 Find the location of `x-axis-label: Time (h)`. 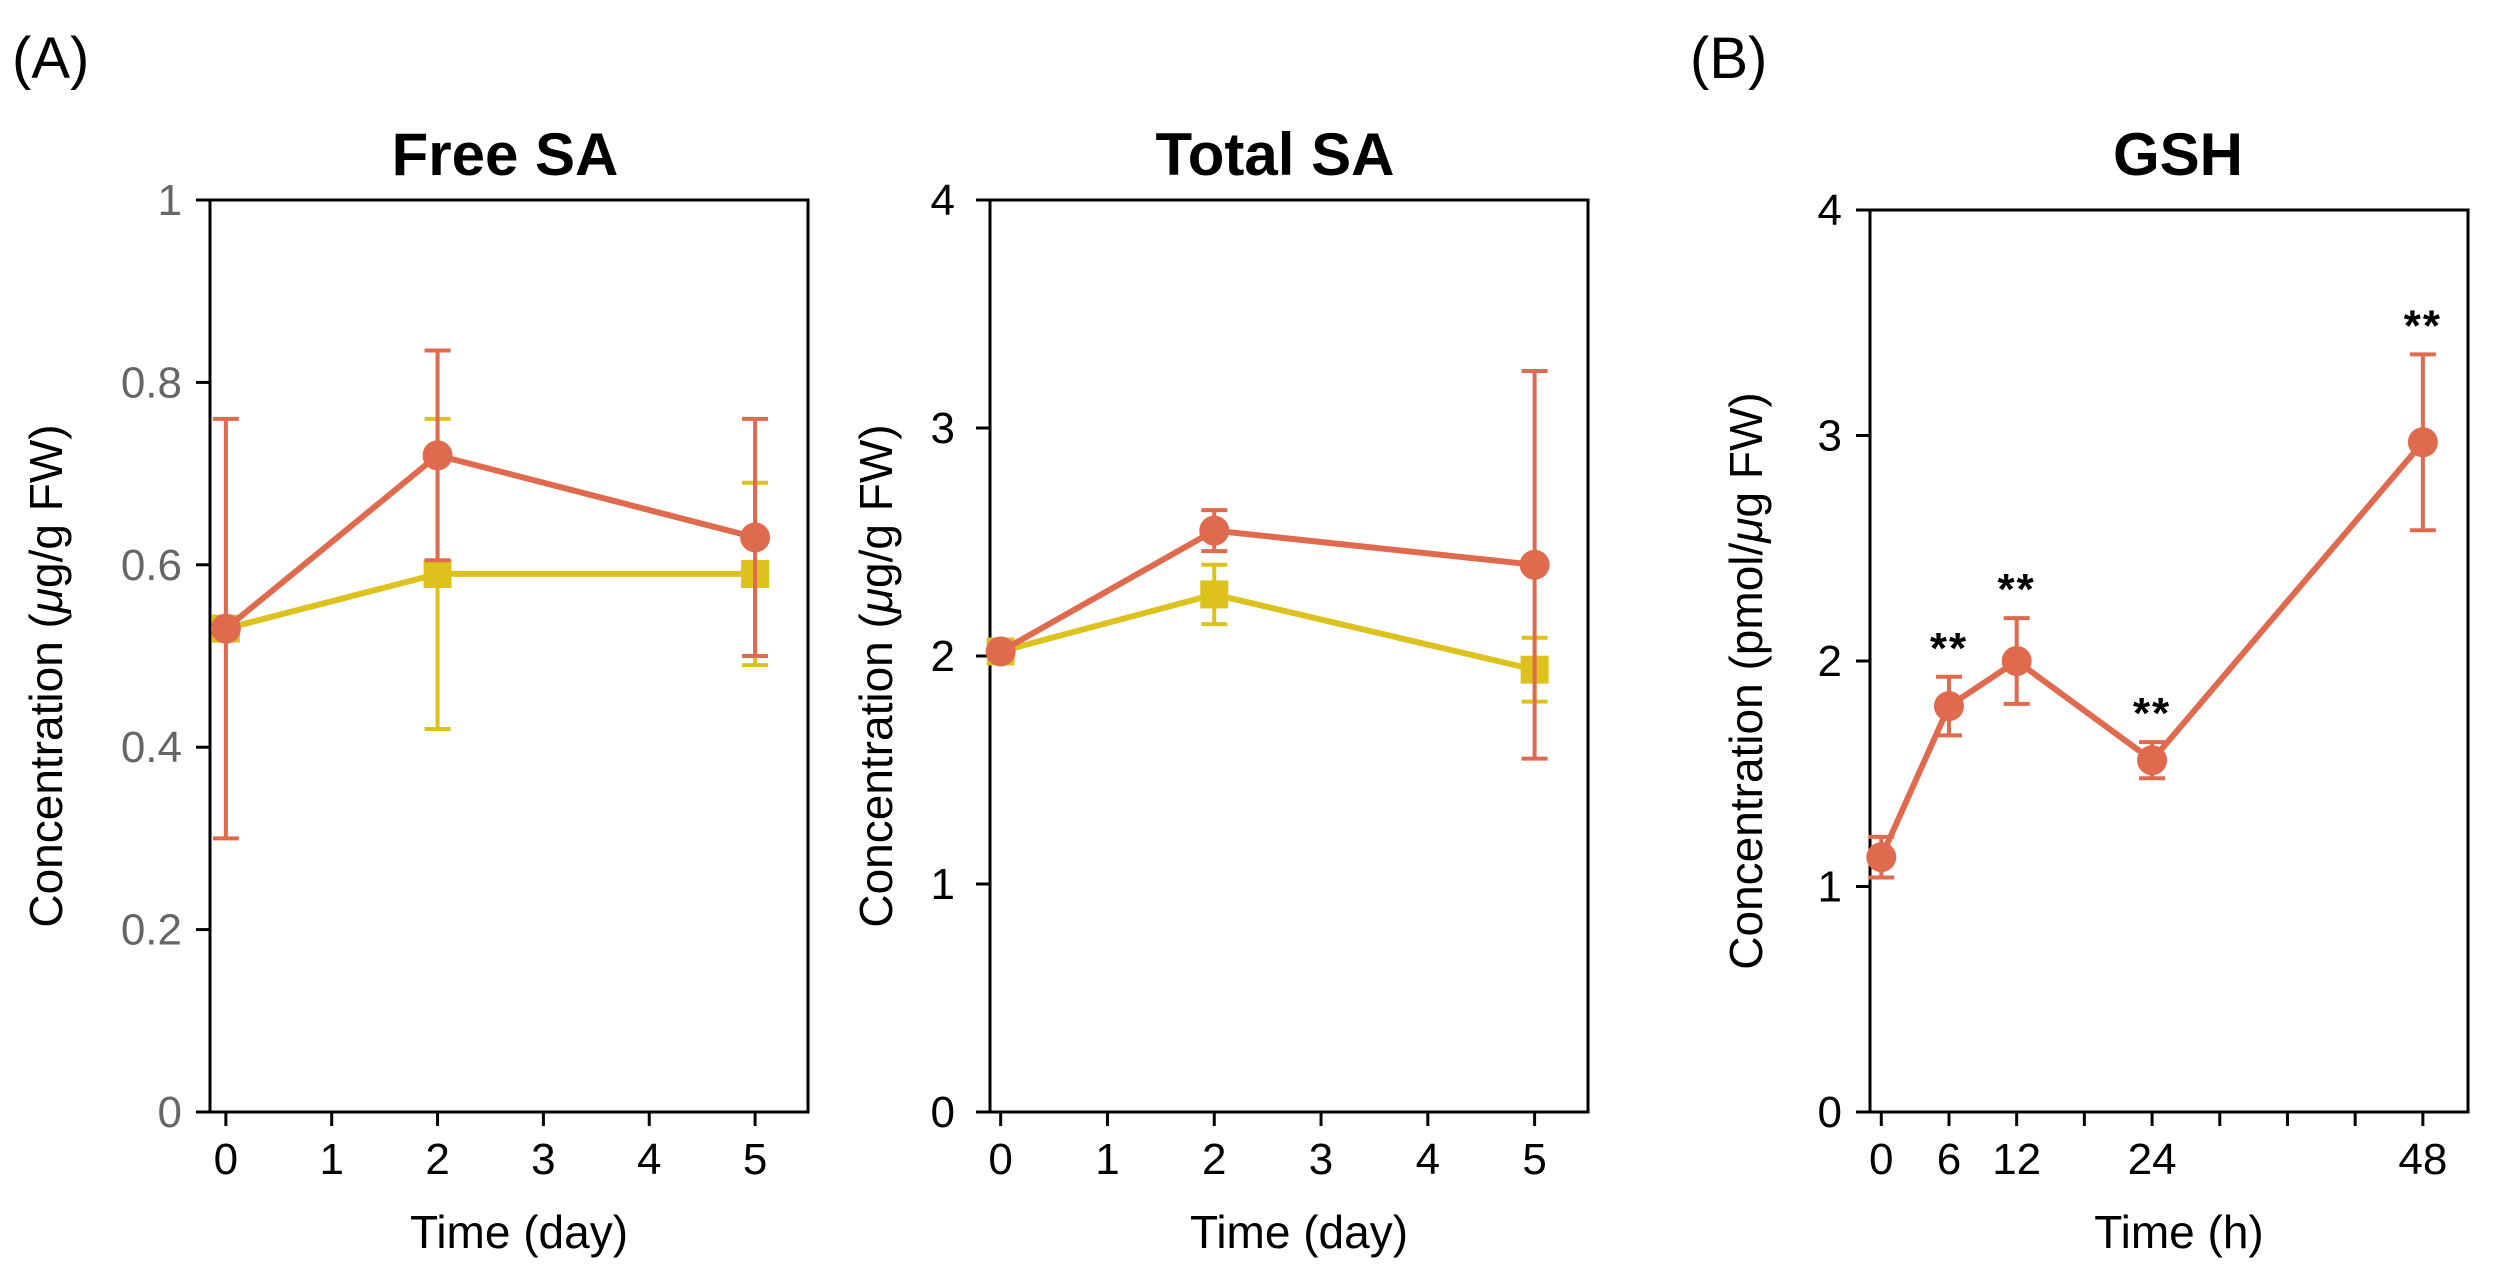

x-axis-label: Time (h) is located at coordinates (2179, 1232).